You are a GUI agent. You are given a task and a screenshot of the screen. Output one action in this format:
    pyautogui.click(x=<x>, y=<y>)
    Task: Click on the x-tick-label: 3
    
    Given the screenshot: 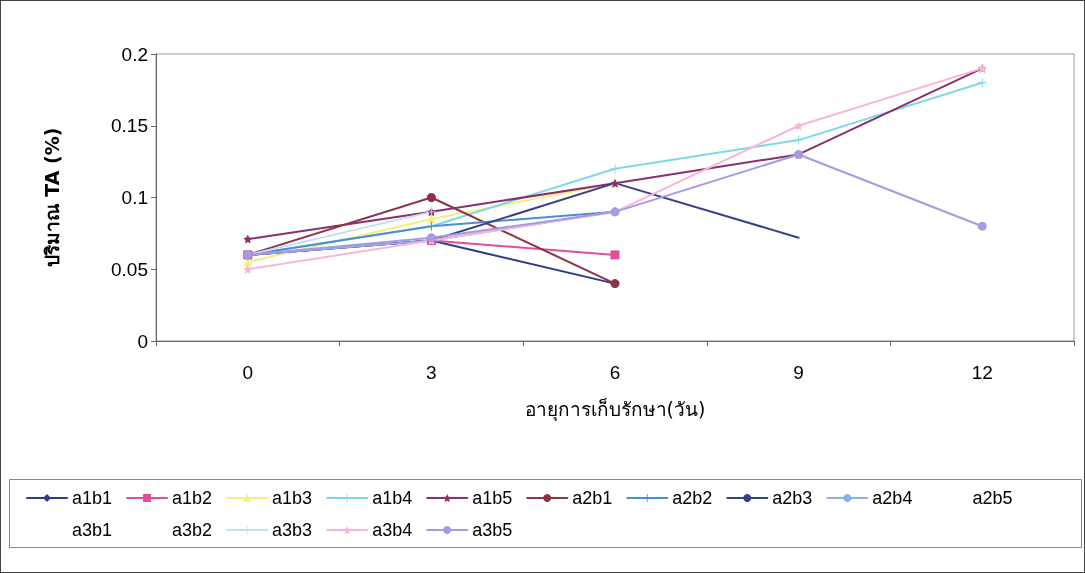 What is the action you would take?
    pyautogui.click(x=431, y=372)
    